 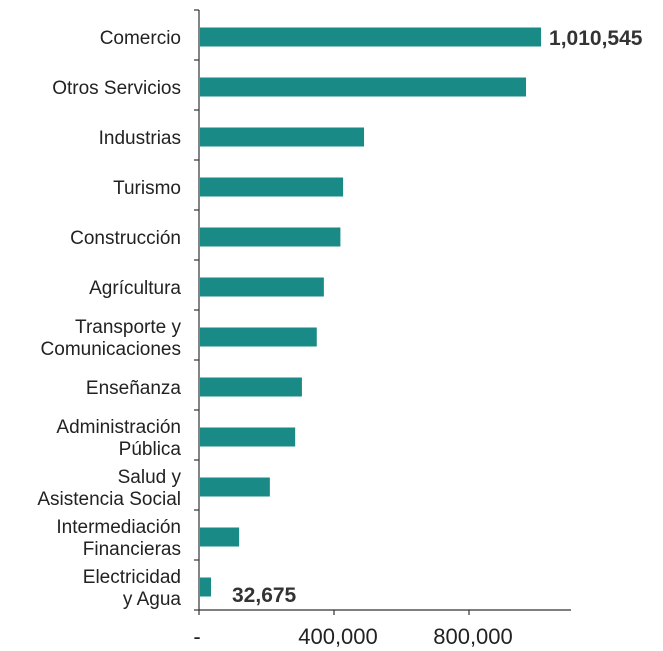 What do you see at coordinates (125, 238) in the screenshot?
I see `category-label: Construcción` at bounding box center [125, 238].